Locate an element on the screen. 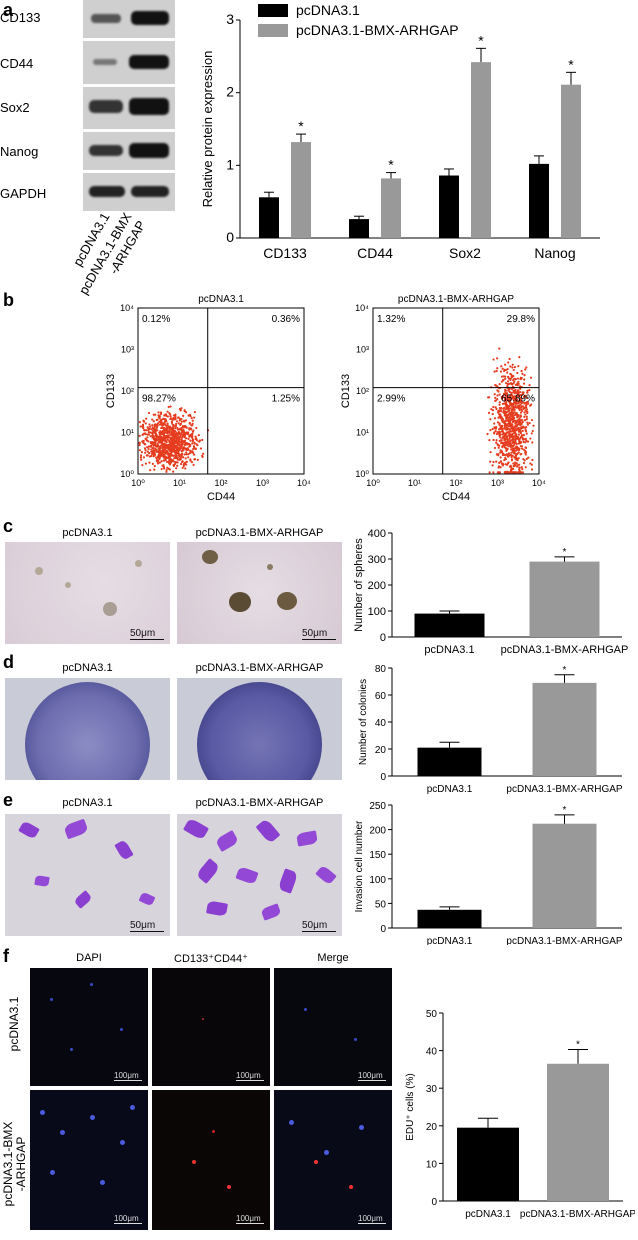 This screenshot has width=638, height=1240. y-tick-label: 3 is located at coordinates (230, 19).